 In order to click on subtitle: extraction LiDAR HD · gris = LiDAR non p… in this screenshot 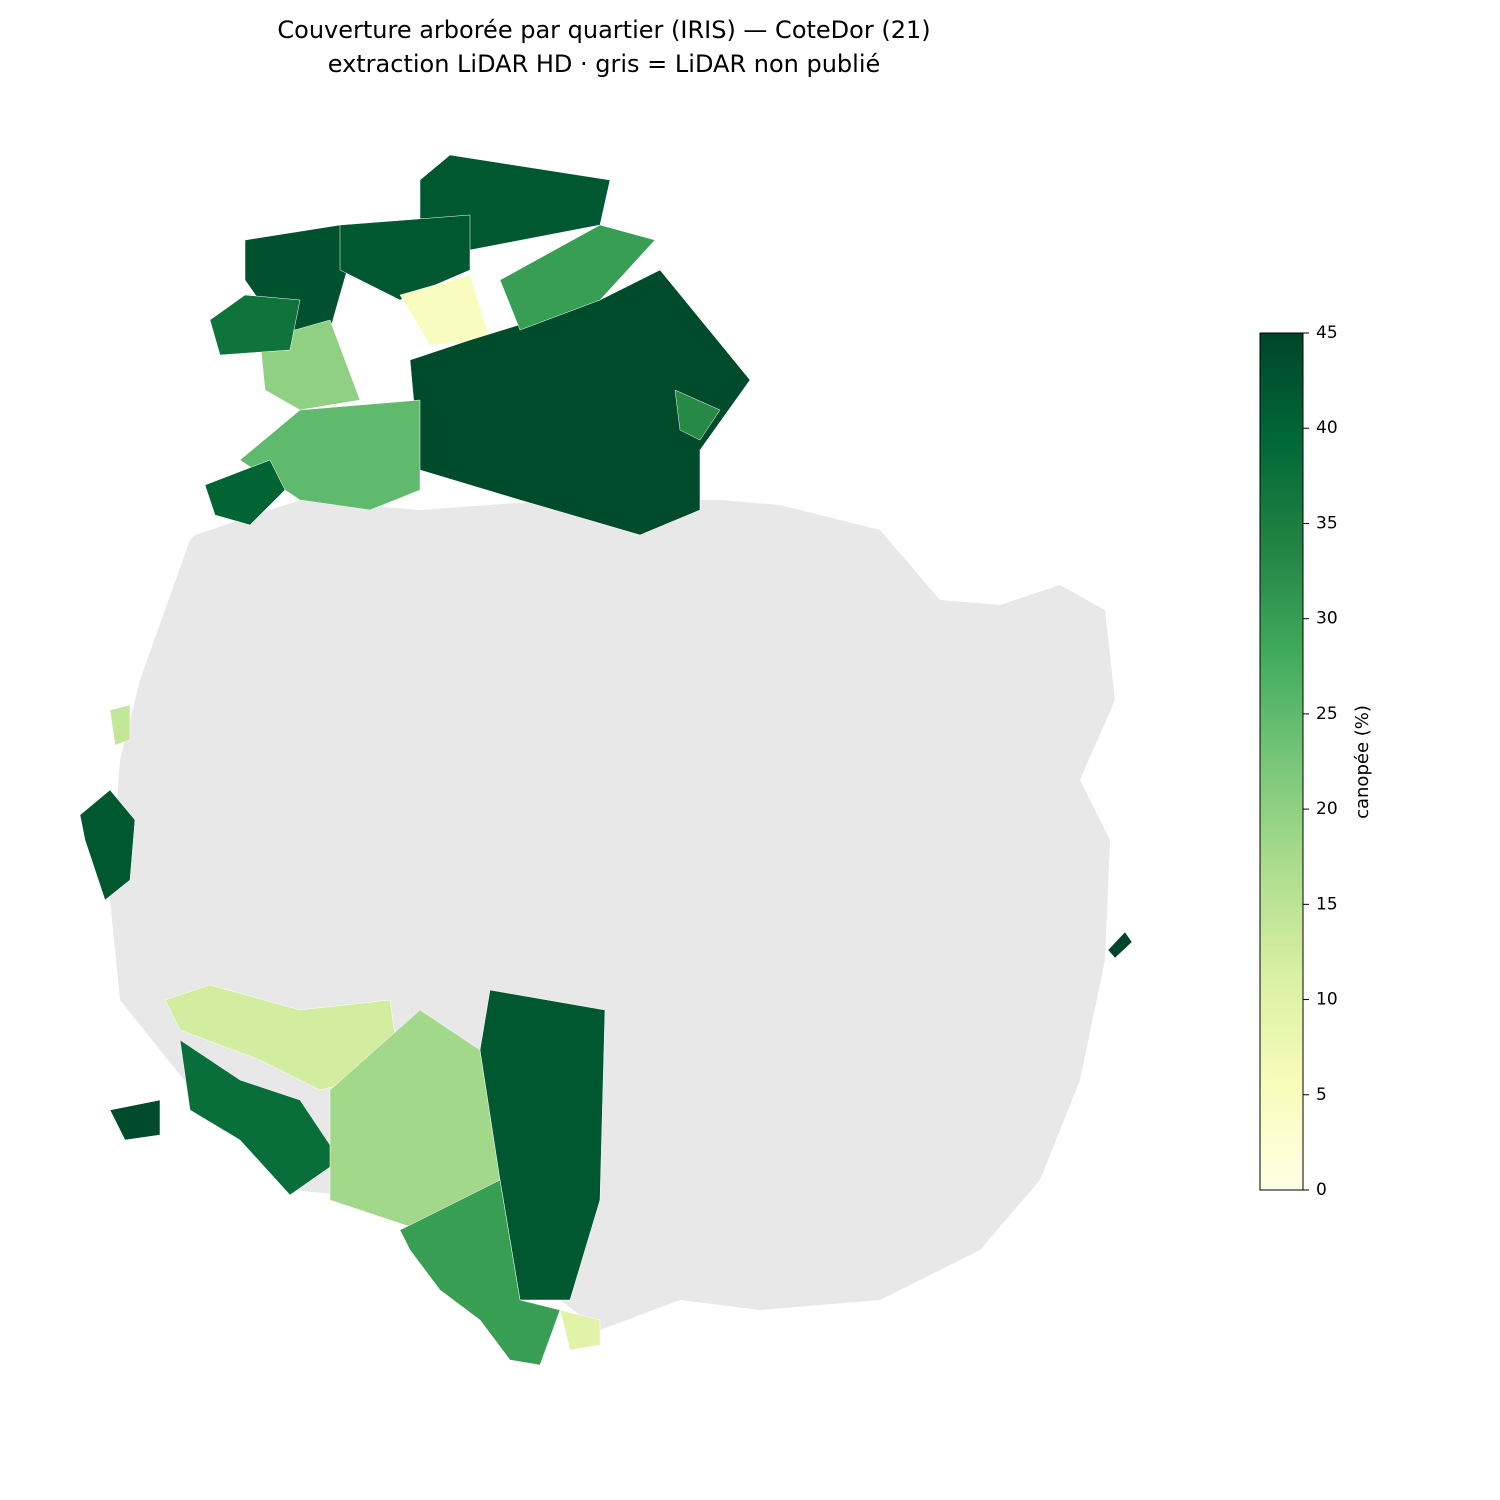, I will do `click(604, 64)`.